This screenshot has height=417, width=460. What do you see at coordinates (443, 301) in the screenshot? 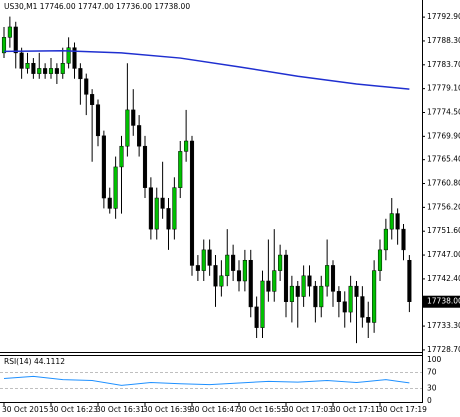
I see `price-label: 17738.00` at bounding box center [443, 301].